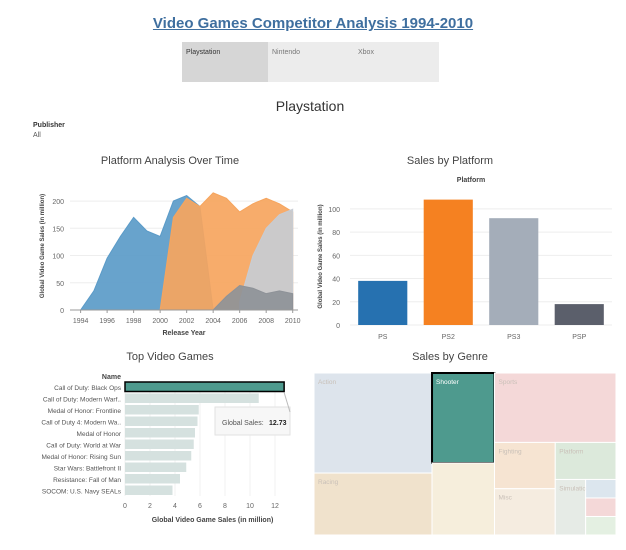 The width and height of the screenshot is (626, 550). Describe the element at coordinates (134, 321) in the screenshot. I see `x-tick-label: 1998` at that location.